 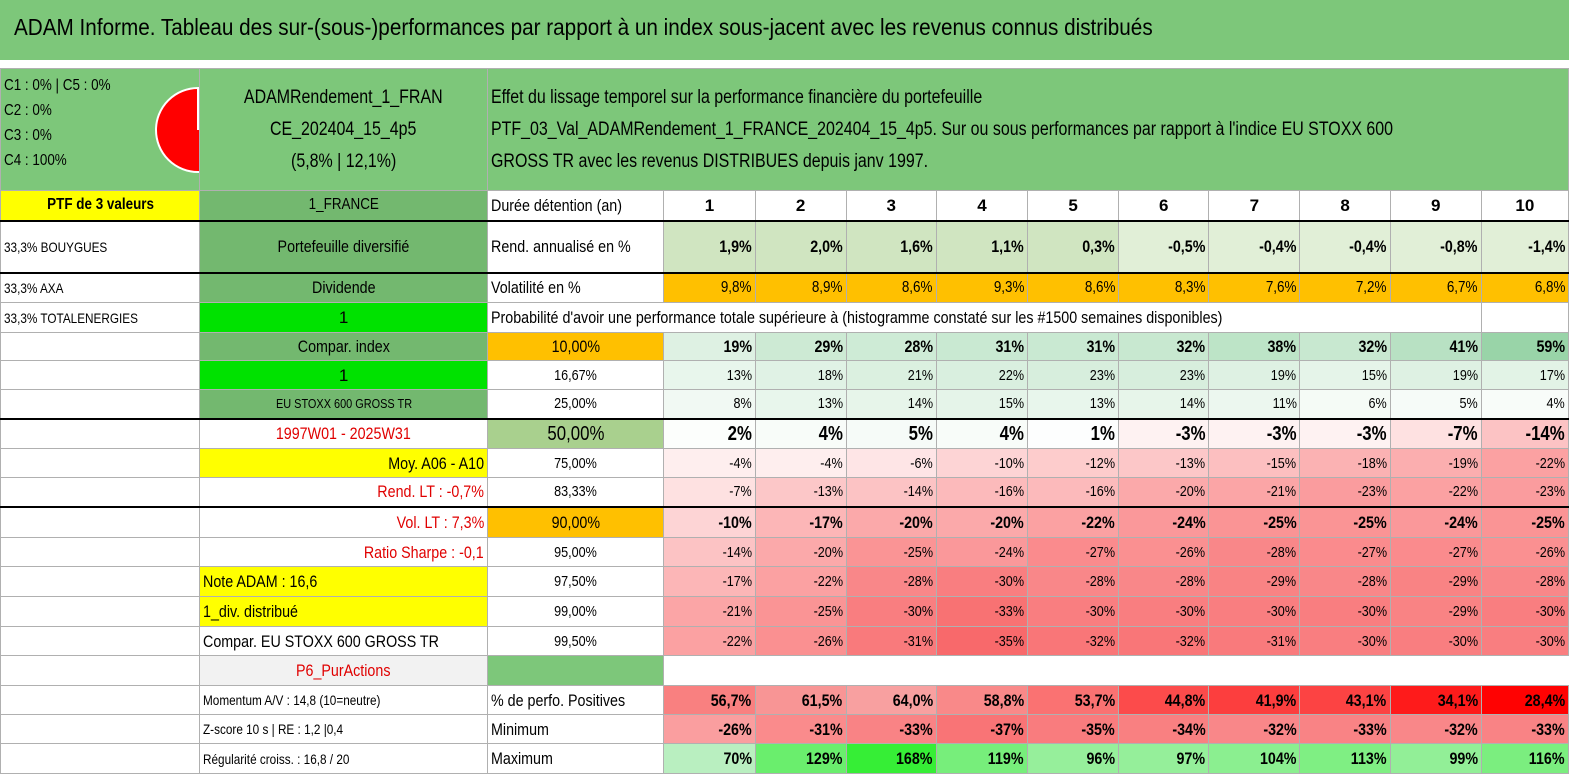 What do you see at coordinates (1435, 287) in the screenshot?
I see `vol-value: 6,7%` at bounding box center [1435, 287].